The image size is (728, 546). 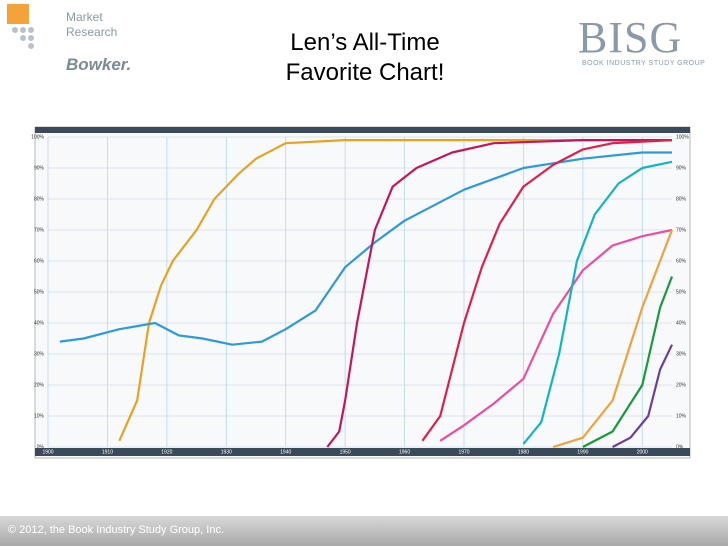 I want to click on logo-icon, so click(x=20, y=26).